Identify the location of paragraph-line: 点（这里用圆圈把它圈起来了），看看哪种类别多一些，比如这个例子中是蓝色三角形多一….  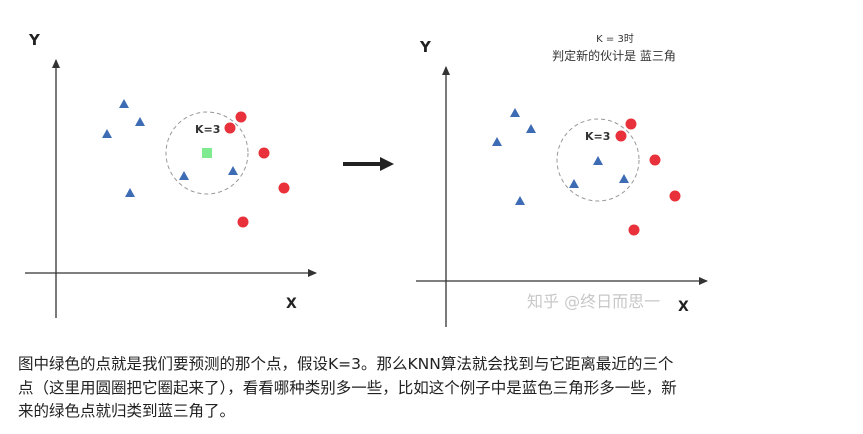
(347, 387).